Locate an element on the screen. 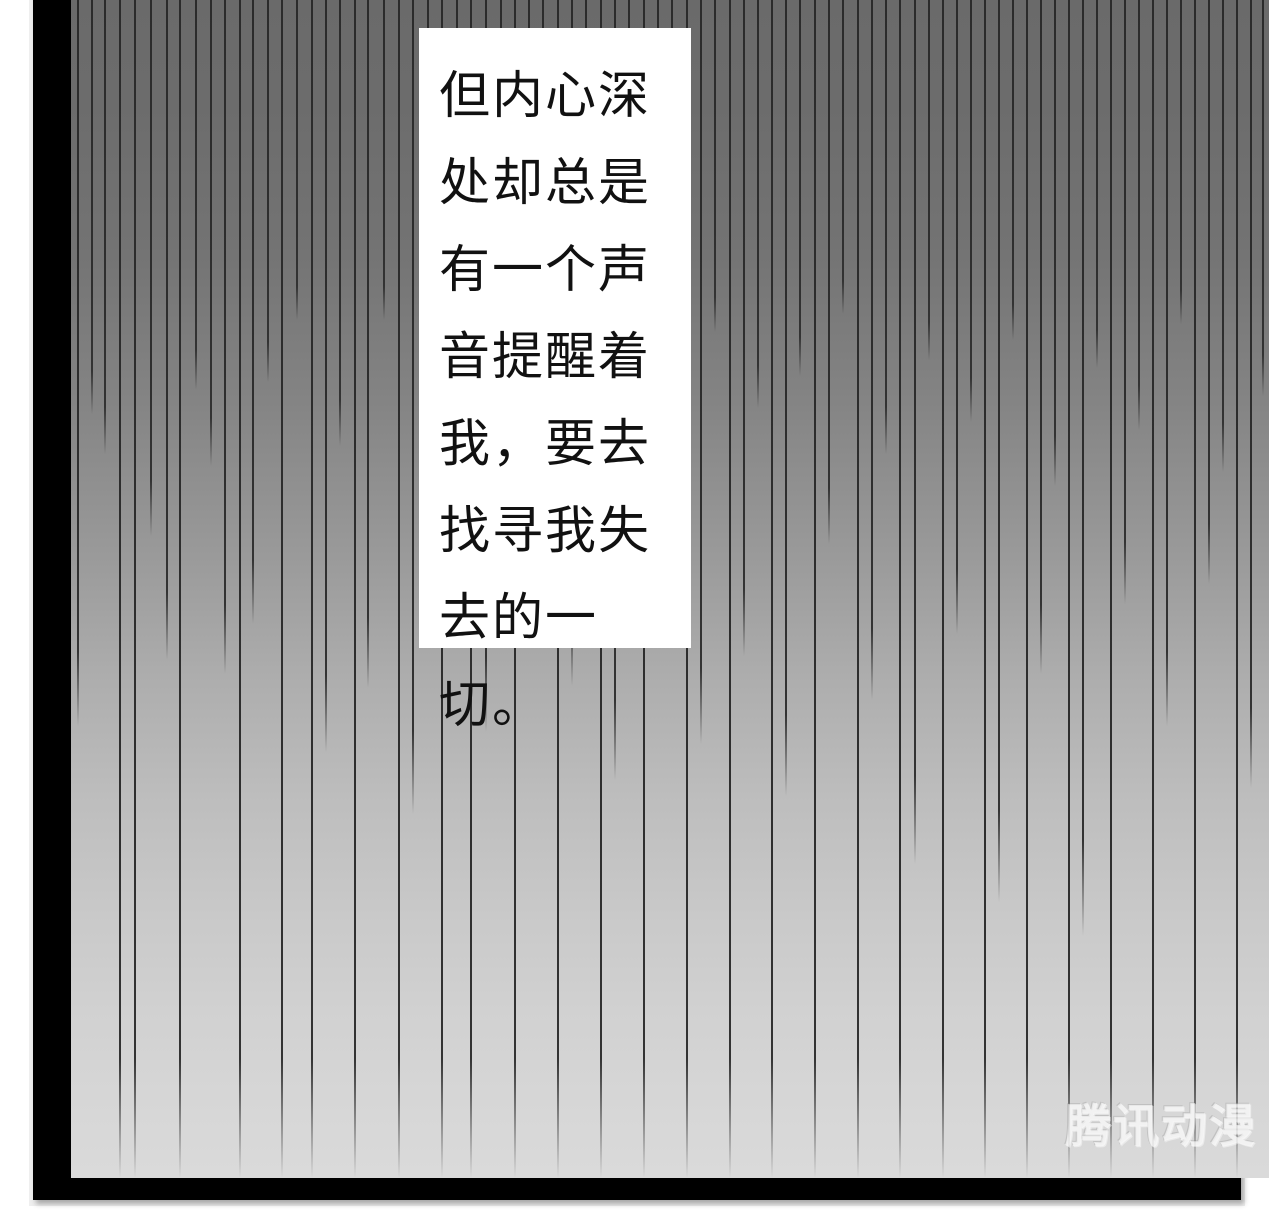 The image size is (1280, 1232). narration-box: 但内心深 处却总是 有一个声 音提醒着 我，要去 找寻我失 去的一切。 is located at coordinates (555, 381).